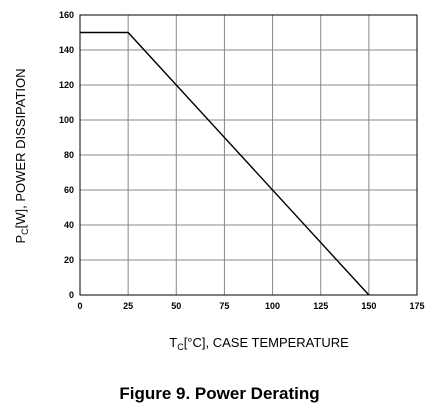 The image size is (439, 420). Describe the element at coordinates (368, 306) in the screenshot. I see `x-tick-label: 150` at that location.